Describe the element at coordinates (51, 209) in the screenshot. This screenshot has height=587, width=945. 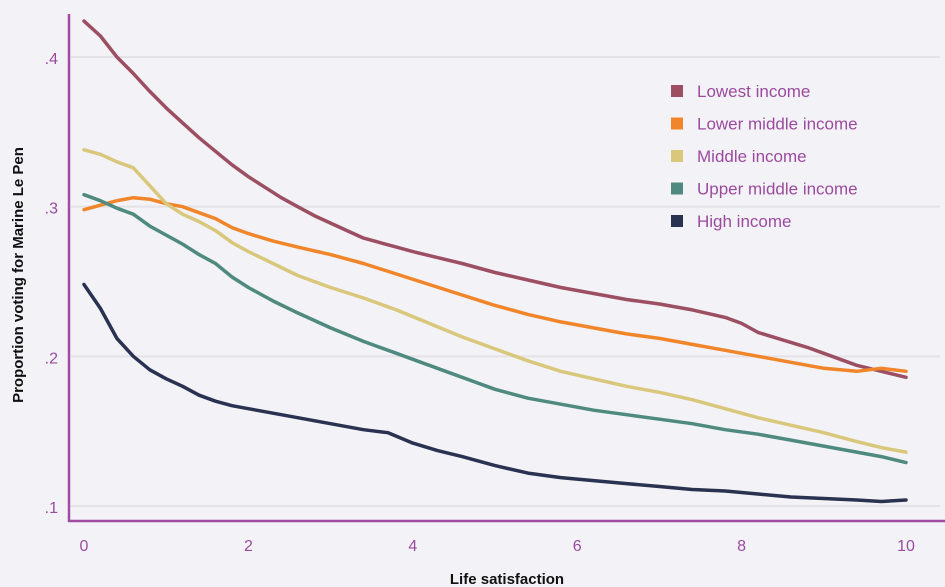
I see `y-tick-label: .3` at that location.